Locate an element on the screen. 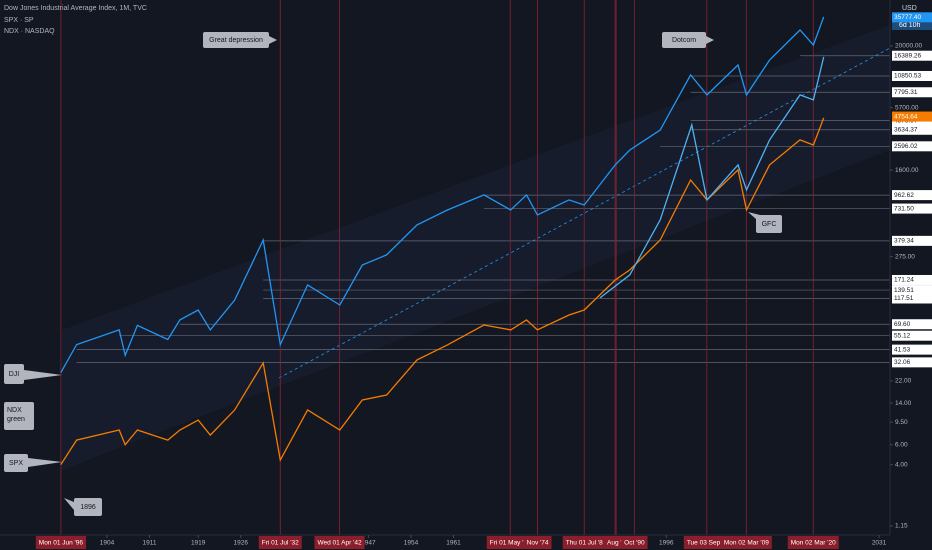 Image resolution: width=932 pixels, height=550 pixels. price-label: 4754.64 is located at coordinates (906, 116).